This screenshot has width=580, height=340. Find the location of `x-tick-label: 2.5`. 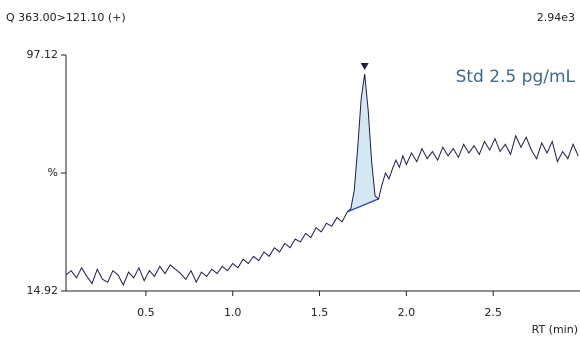

x-tick-label: 2.5 is located at coordinates (493, 312).